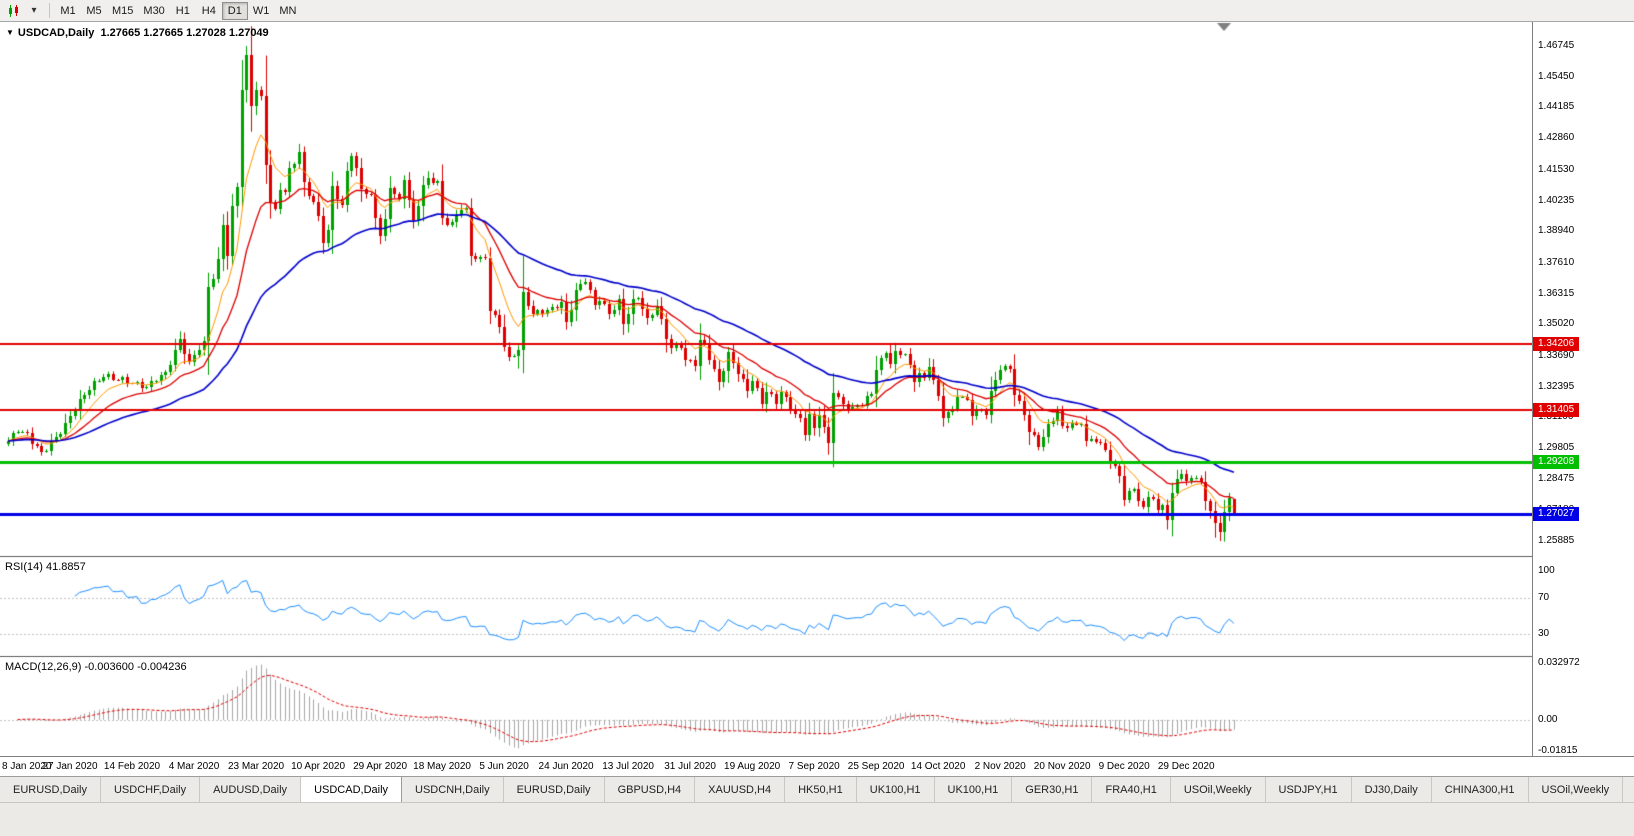 The image size is (1634, 836). Describe the element at coordinates (261, 10) in the screenshot. I see `timeframe-button-W1: W1` at that location.